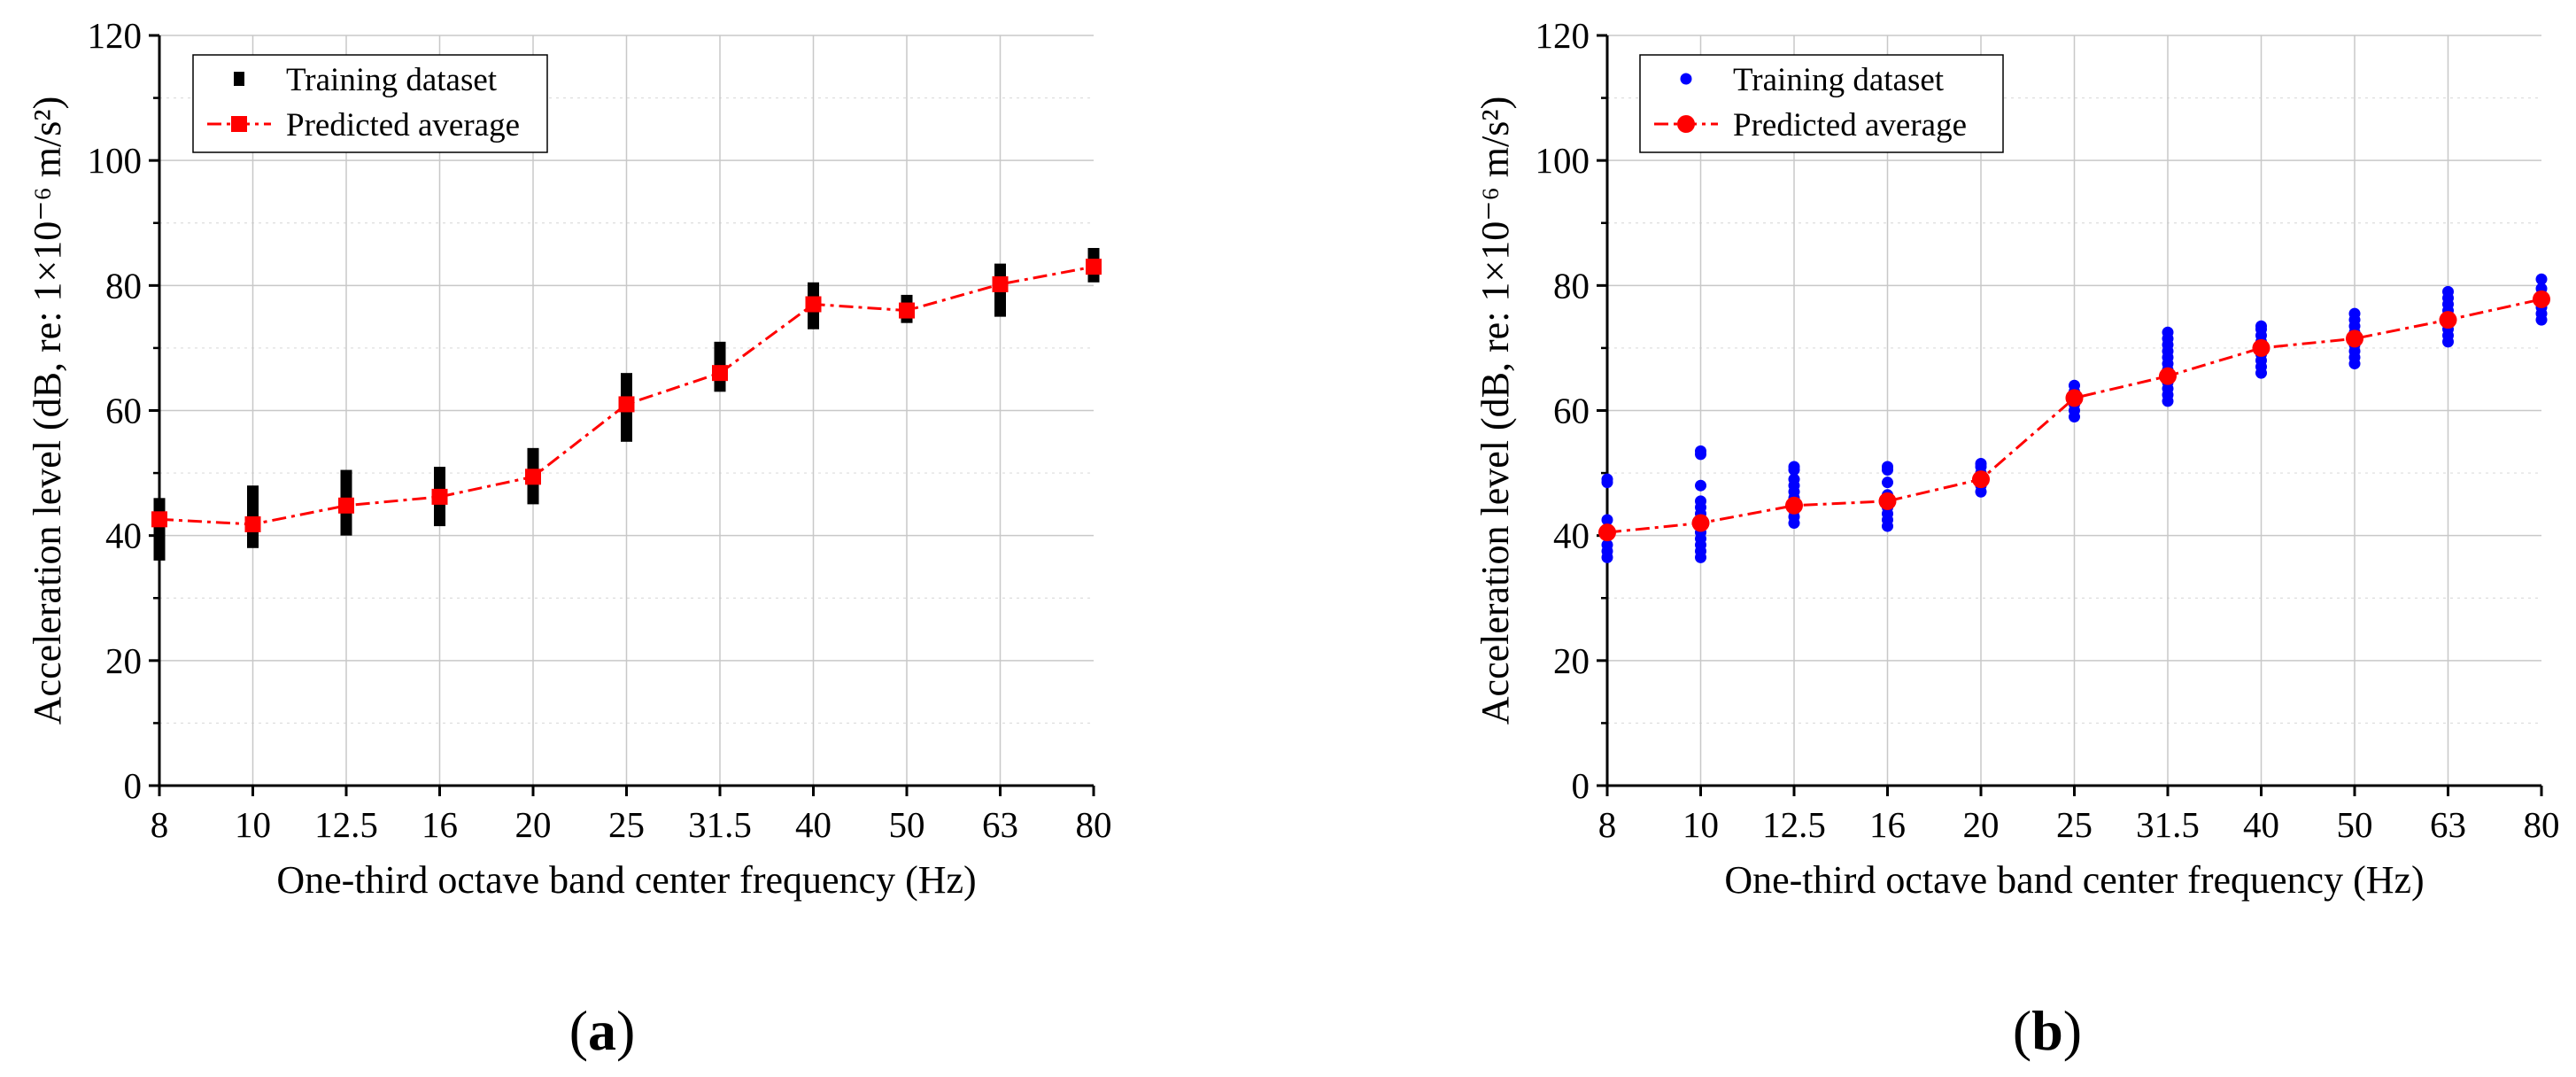  I want to click on panel-label: (a), so click(602, 1030).